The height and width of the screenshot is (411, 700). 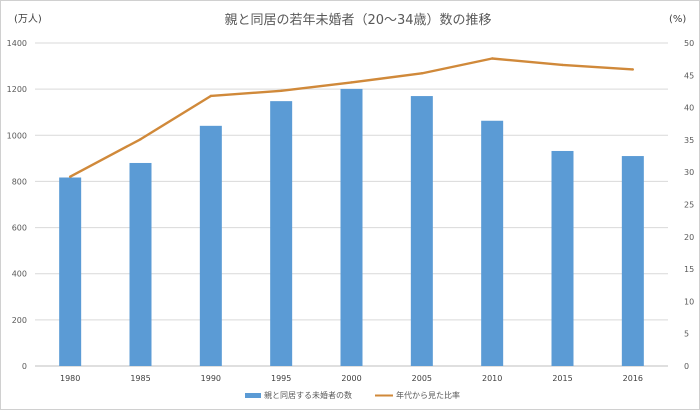 I want to click on y-right-tick-label: 20, so click(x=689, y=237).